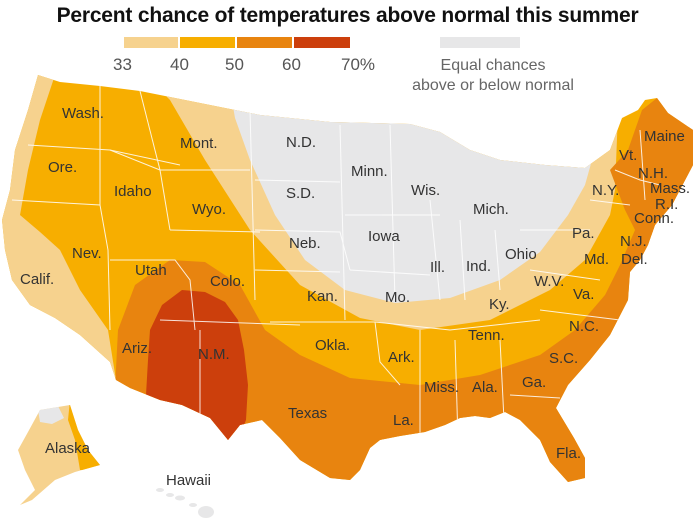 The image size is (695, 522). What do you see at coordinates (133, 191) in the screenshot?
I see `label-idaho: Idaho` at bounding box center [133, 191].